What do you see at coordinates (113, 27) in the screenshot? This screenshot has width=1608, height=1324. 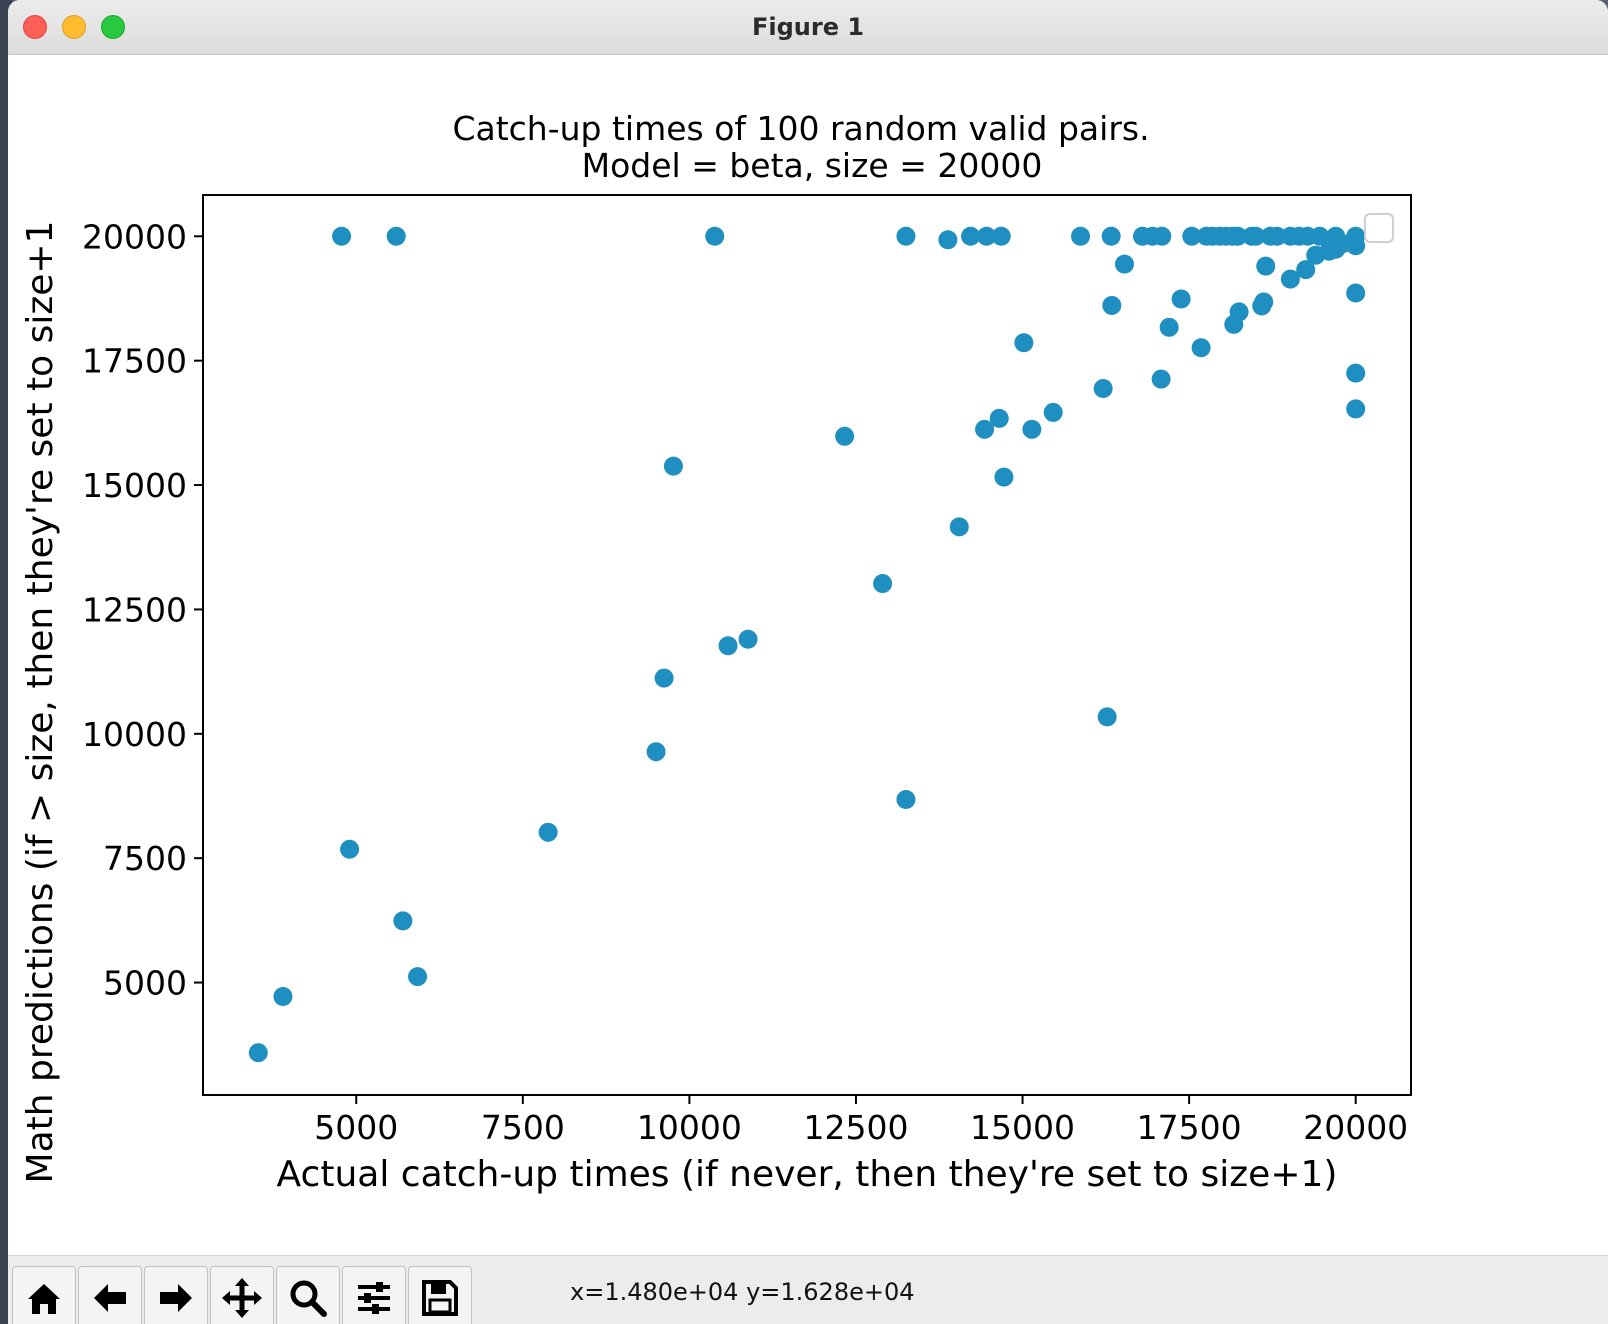 I see `zoom-button` at bounding box center [113, 27].